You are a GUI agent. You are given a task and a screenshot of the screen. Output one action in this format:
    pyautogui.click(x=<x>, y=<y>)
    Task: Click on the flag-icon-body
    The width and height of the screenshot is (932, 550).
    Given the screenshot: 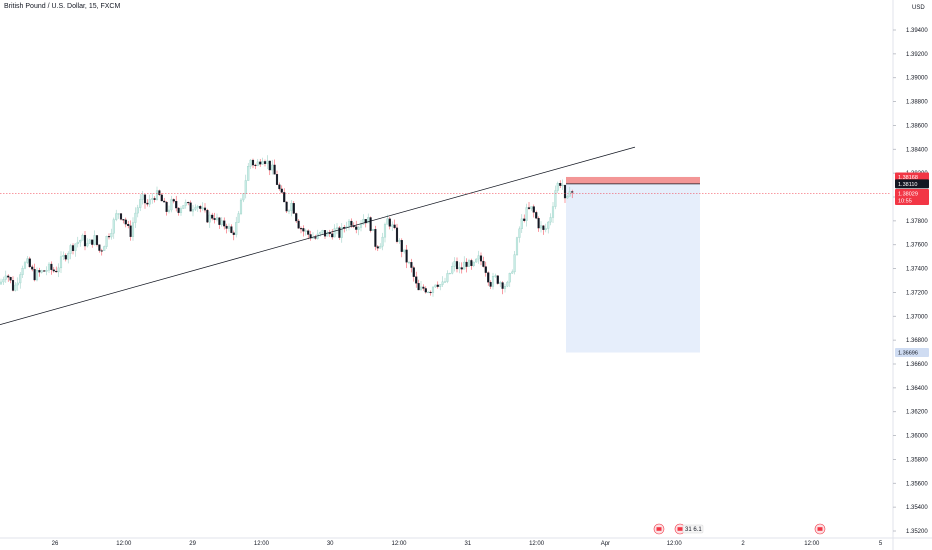 What is the action you would take?
    pyautogui.click(x=659, y=529)
    